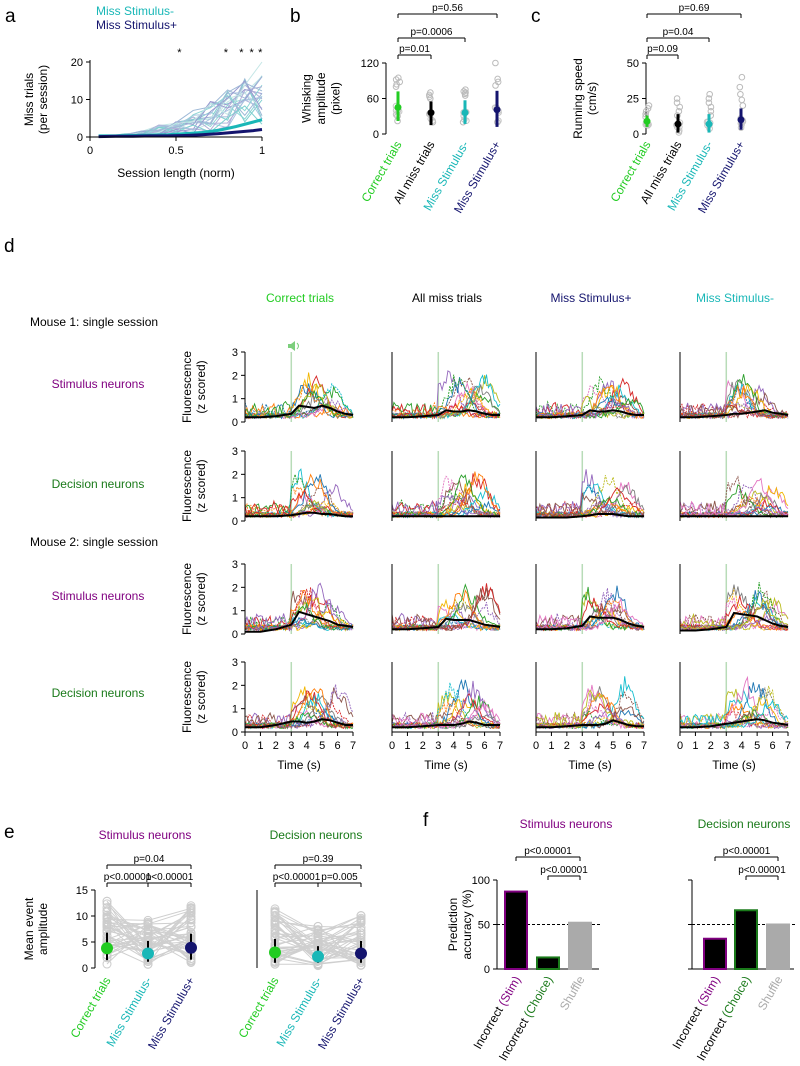 The width and height of the screenshot is (800, 1066). Describe the element at coordinates (82, 917) in the screenshot. I see `y-tick-label: 10` at that location.